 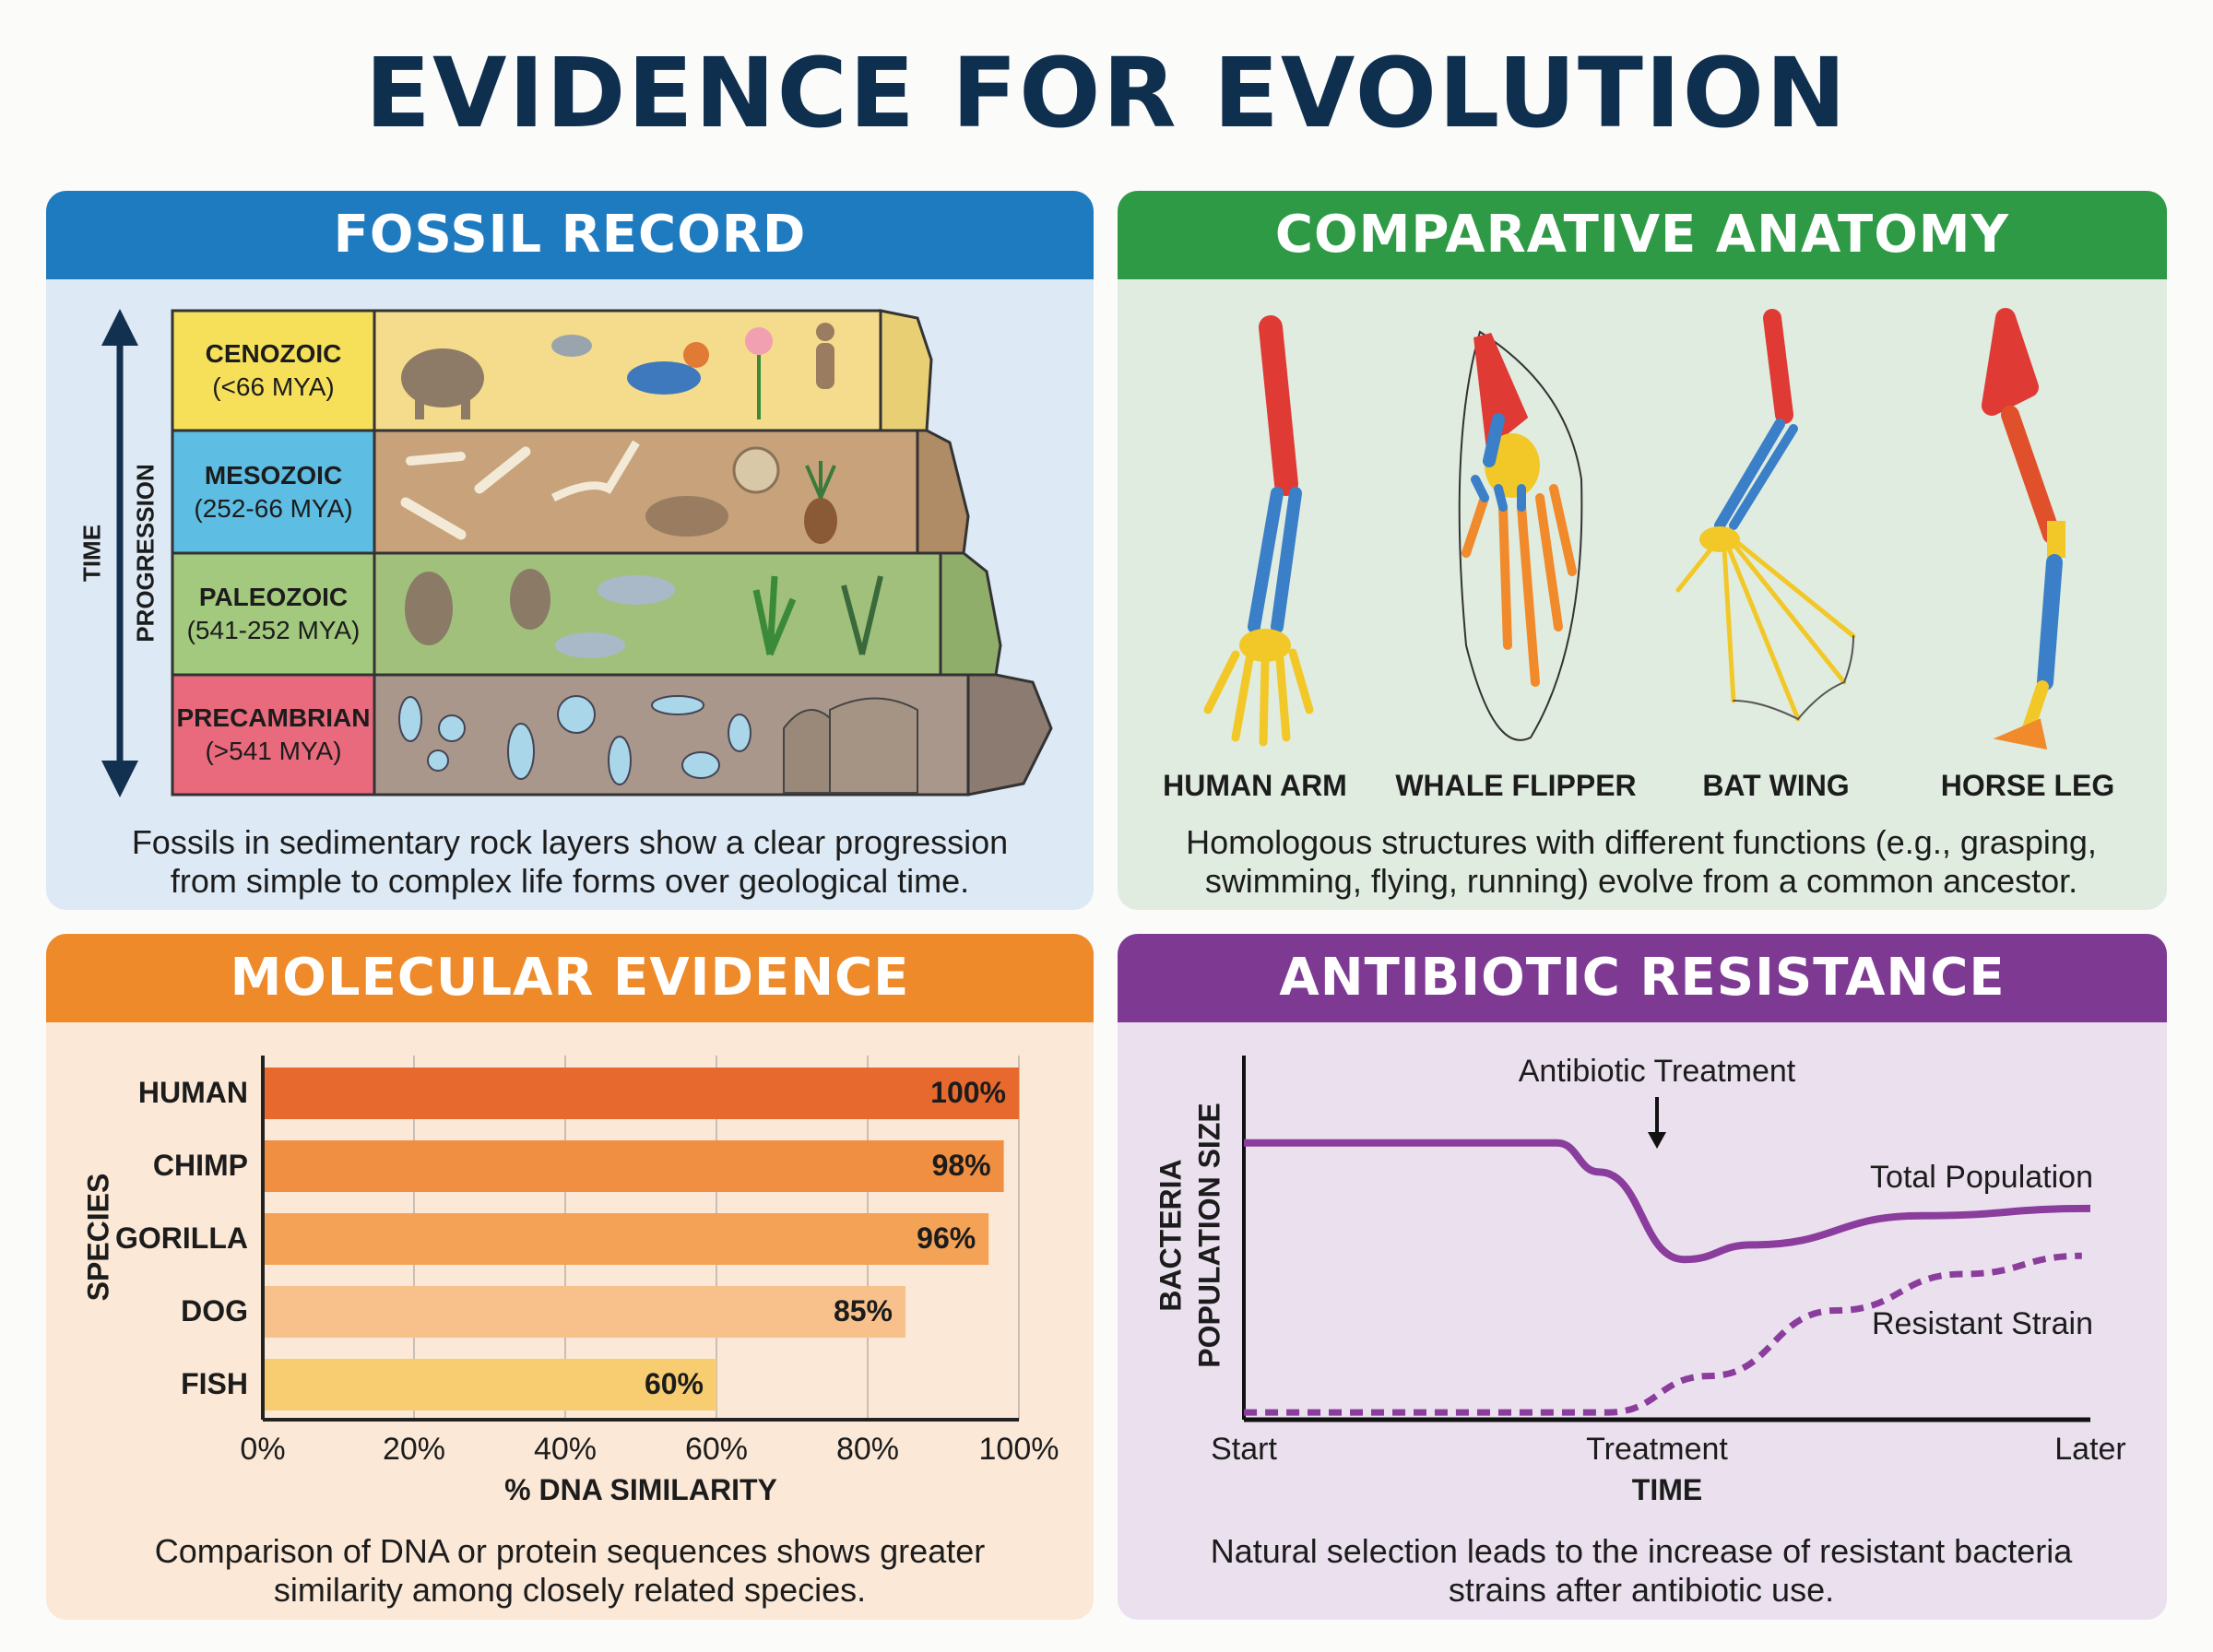 What do you see at coordinates (1983, 1323) in the screenshot?
I see `series-label-resistant-strain: Resistant Strain` at bounding box center [1983, 1323].